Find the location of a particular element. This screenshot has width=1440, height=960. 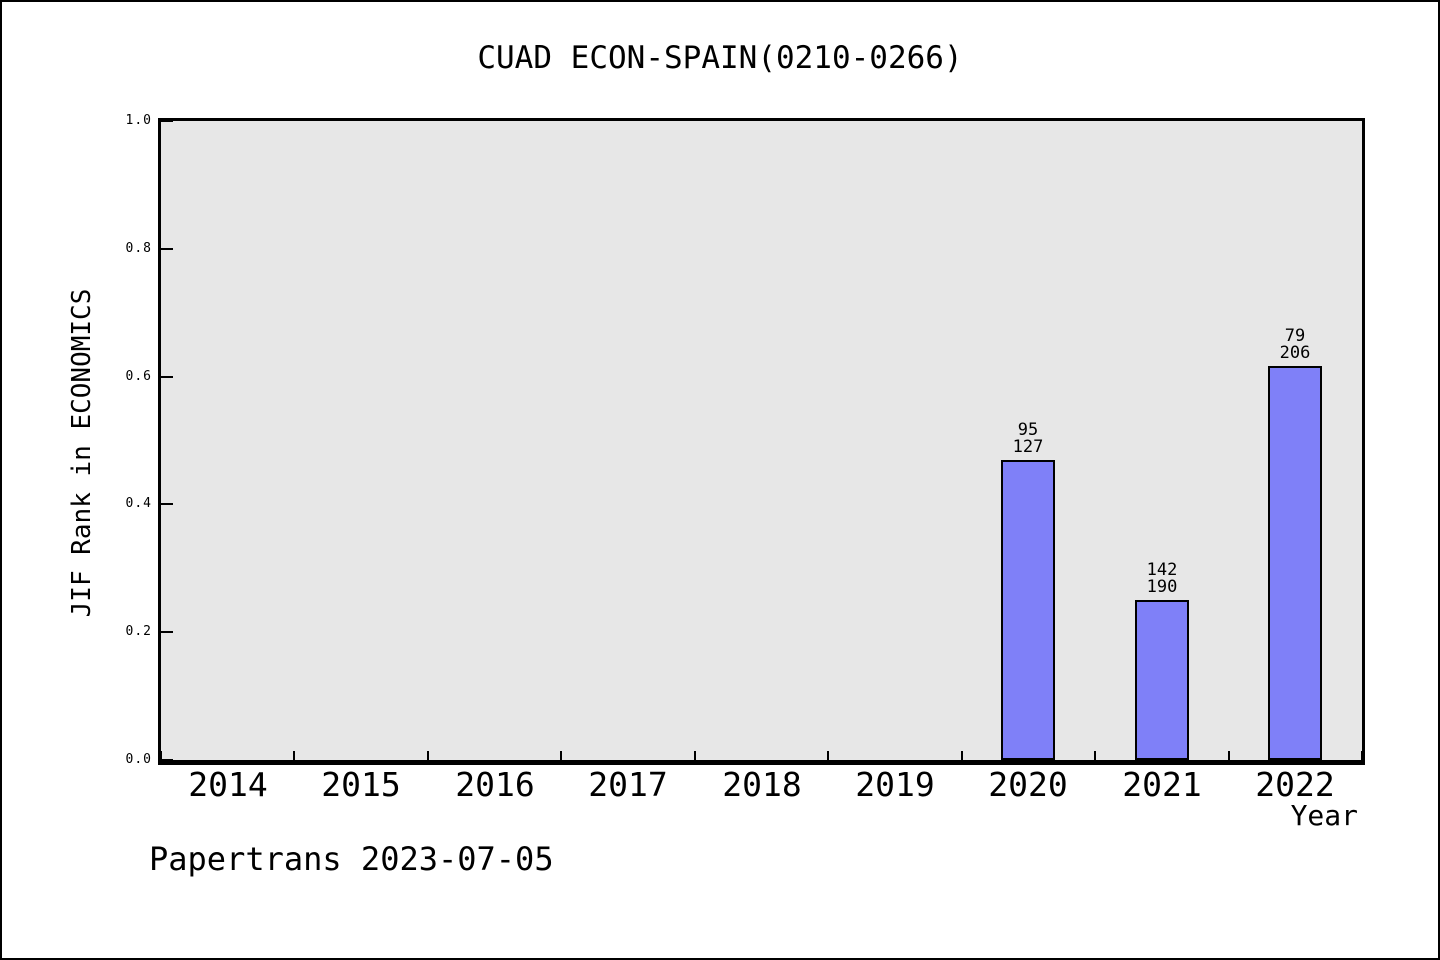

x-tick-label: 2021 is located at coordinates (1162, 784).